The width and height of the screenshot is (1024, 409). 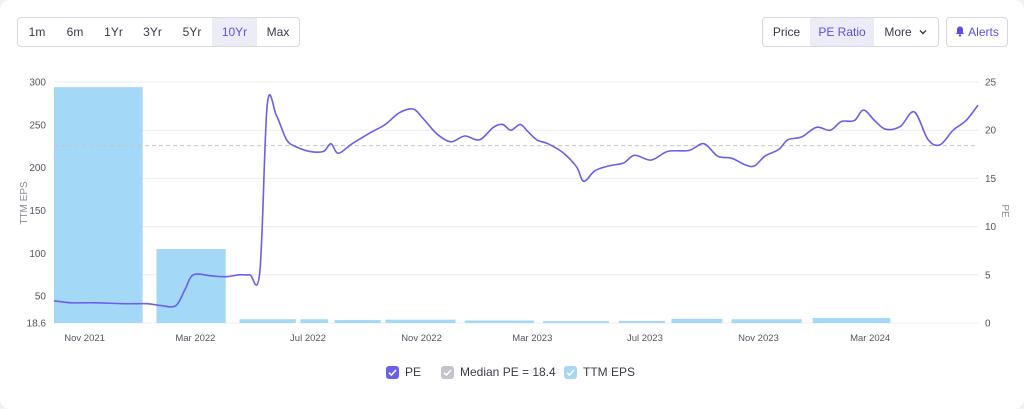 What do you see at coordinates (37, 125) in the screenshot?
I see `left-axis-tick: 250` at bounding box center [37, 125].